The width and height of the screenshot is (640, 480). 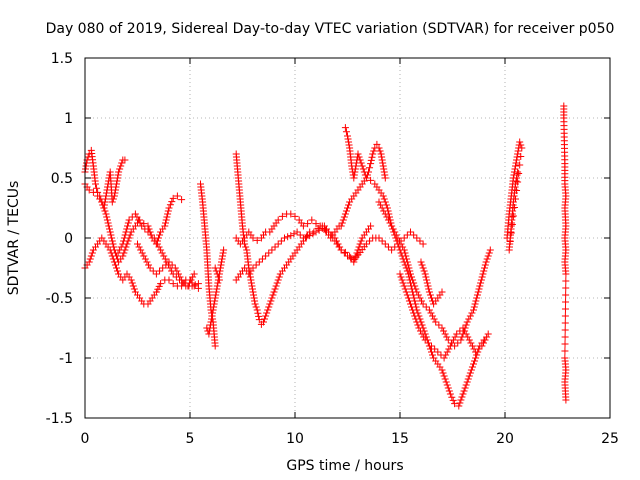 What do you see at coordinates (59, 419) in the screenshot?
I see `y-tick-label: -1.5` at bounding box center [59, 419].